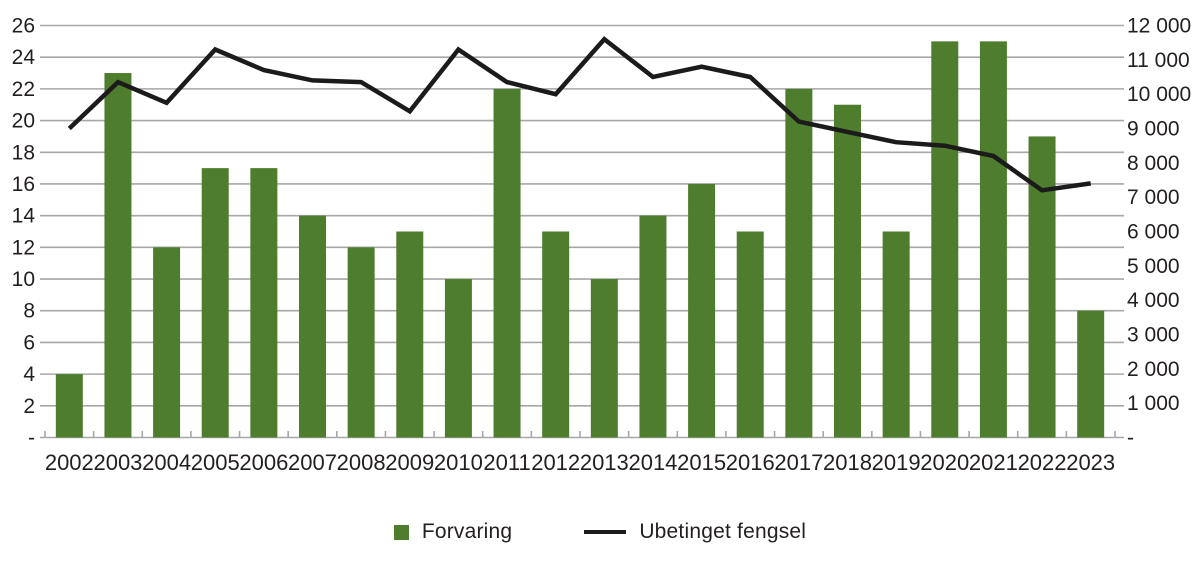 This screenshot has height=562, width=1200. What do you see at coordinates (798, 462) in the screenshot?
I see `x-label-2017: 2017` at bounding box center [798, 462].